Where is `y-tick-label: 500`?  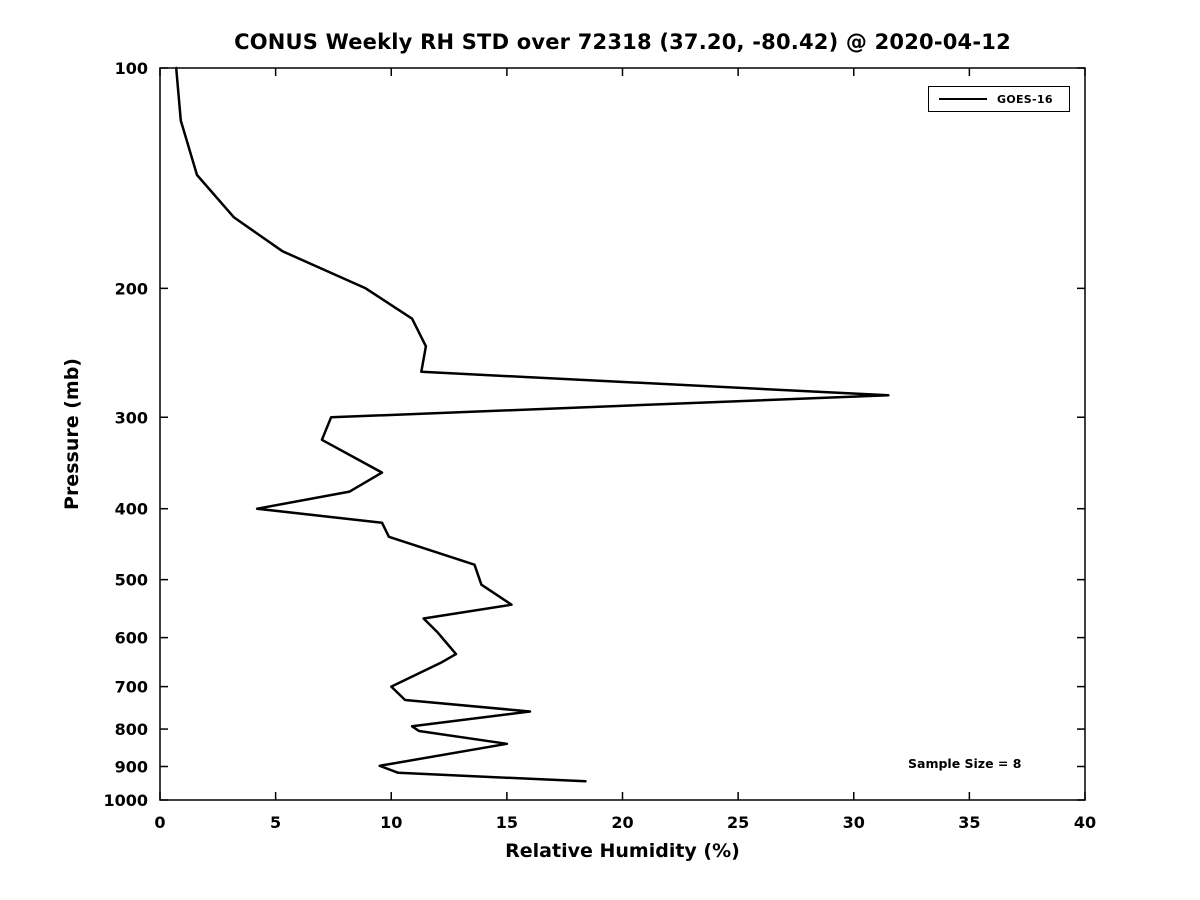
y-tick-label: 500 is located at coordinates (131, 580).